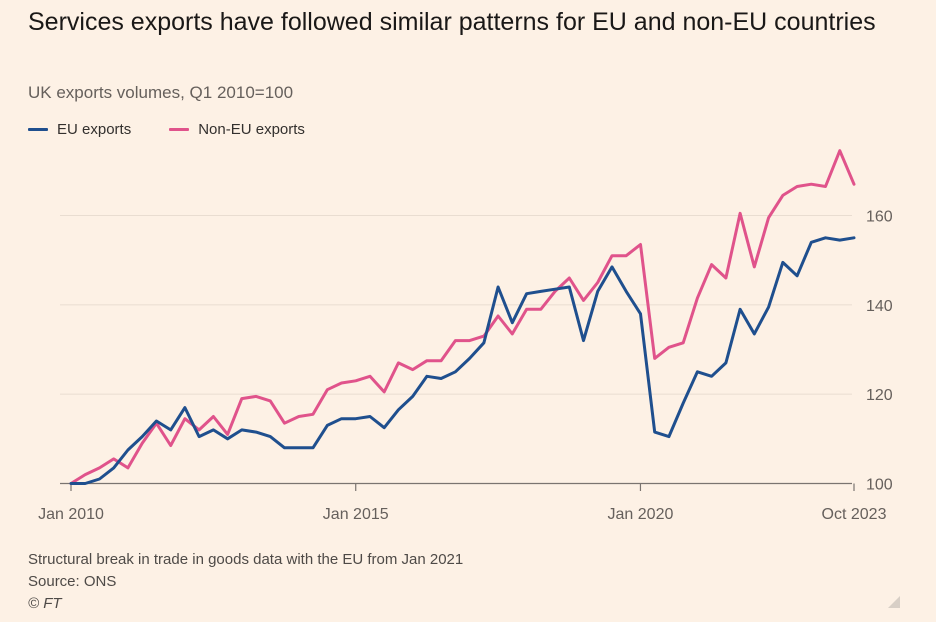 The width and height of the screenshot is (936, 622). Describe the element at coordinates (94, 129) in the screenshot. I see `legend-label-eu: EU exports` at that location.